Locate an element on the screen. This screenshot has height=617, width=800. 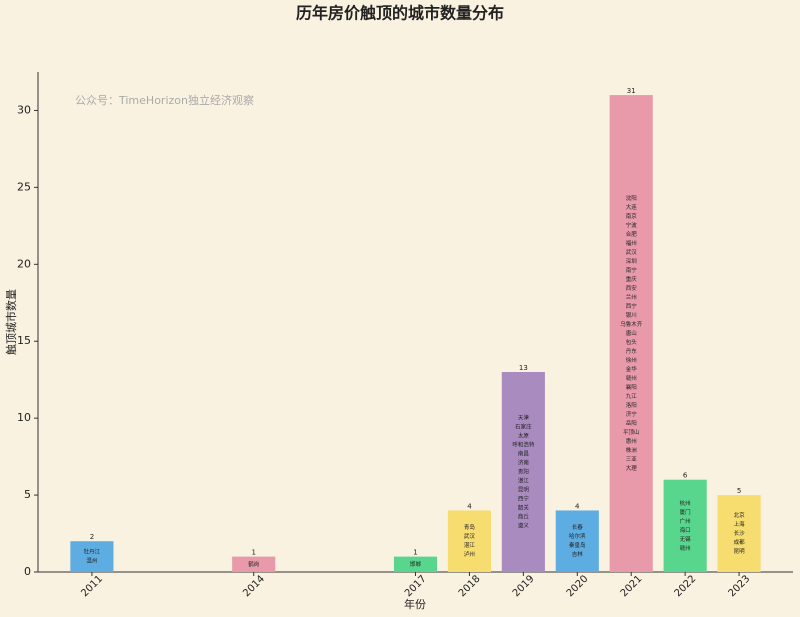
y-tick-label: 25 is located at coordinates (24, 186).